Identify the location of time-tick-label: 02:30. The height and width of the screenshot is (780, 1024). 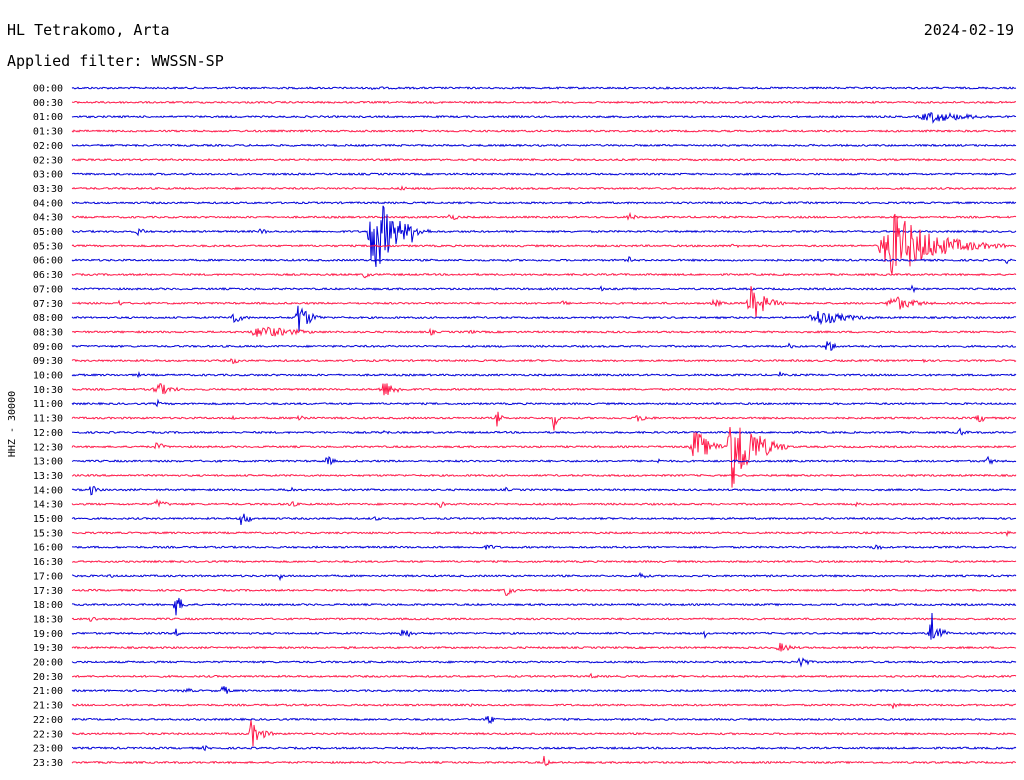
(48, 160).